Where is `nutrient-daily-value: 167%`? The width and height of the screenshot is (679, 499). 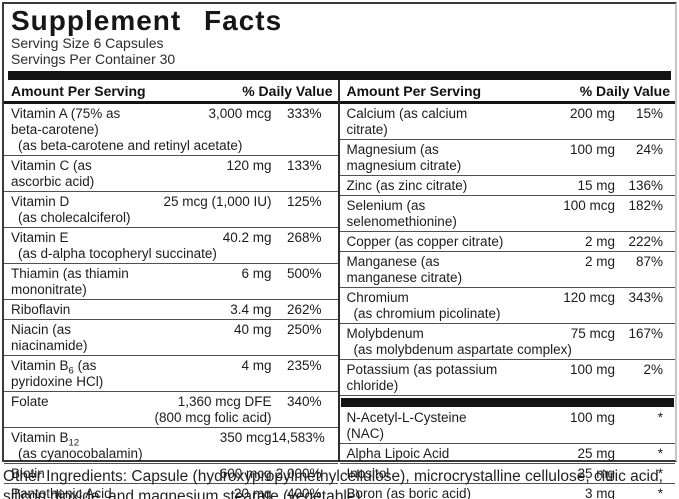
nutrient-daily-value: 167% is located at coordinates (645, 333).